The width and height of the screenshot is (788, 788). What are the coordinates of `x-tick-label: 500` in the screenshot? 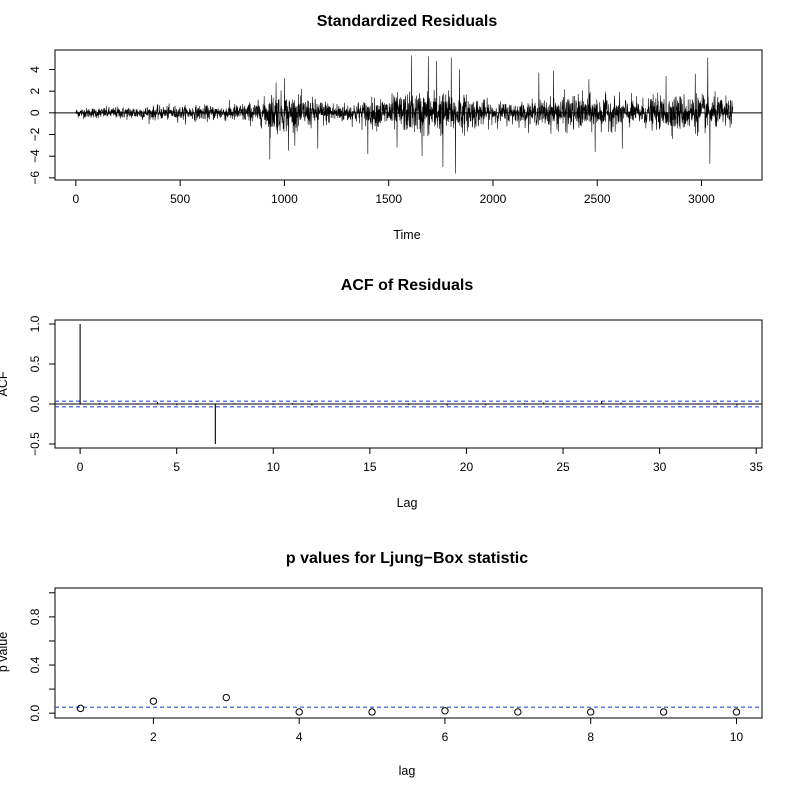 It's located at (180, 199).